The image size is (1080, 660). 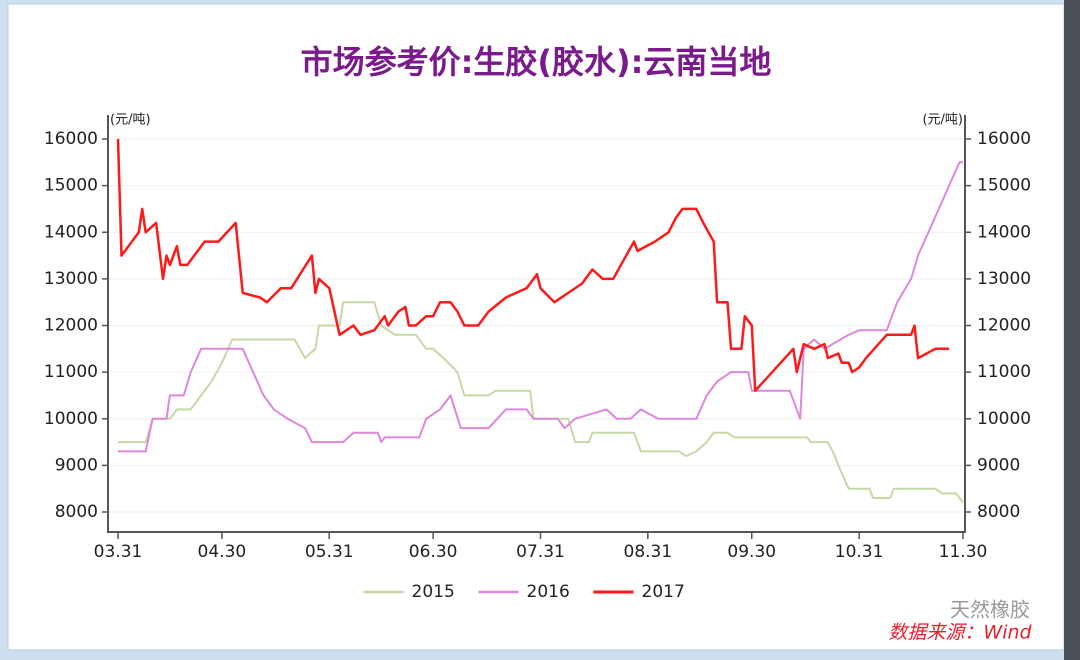 What do you see at coordinates (536, 62) in the screenshot?
I see `chart-title: 市场参考价:生胶(胶水):云南当地` at bounding box center [536, 62].